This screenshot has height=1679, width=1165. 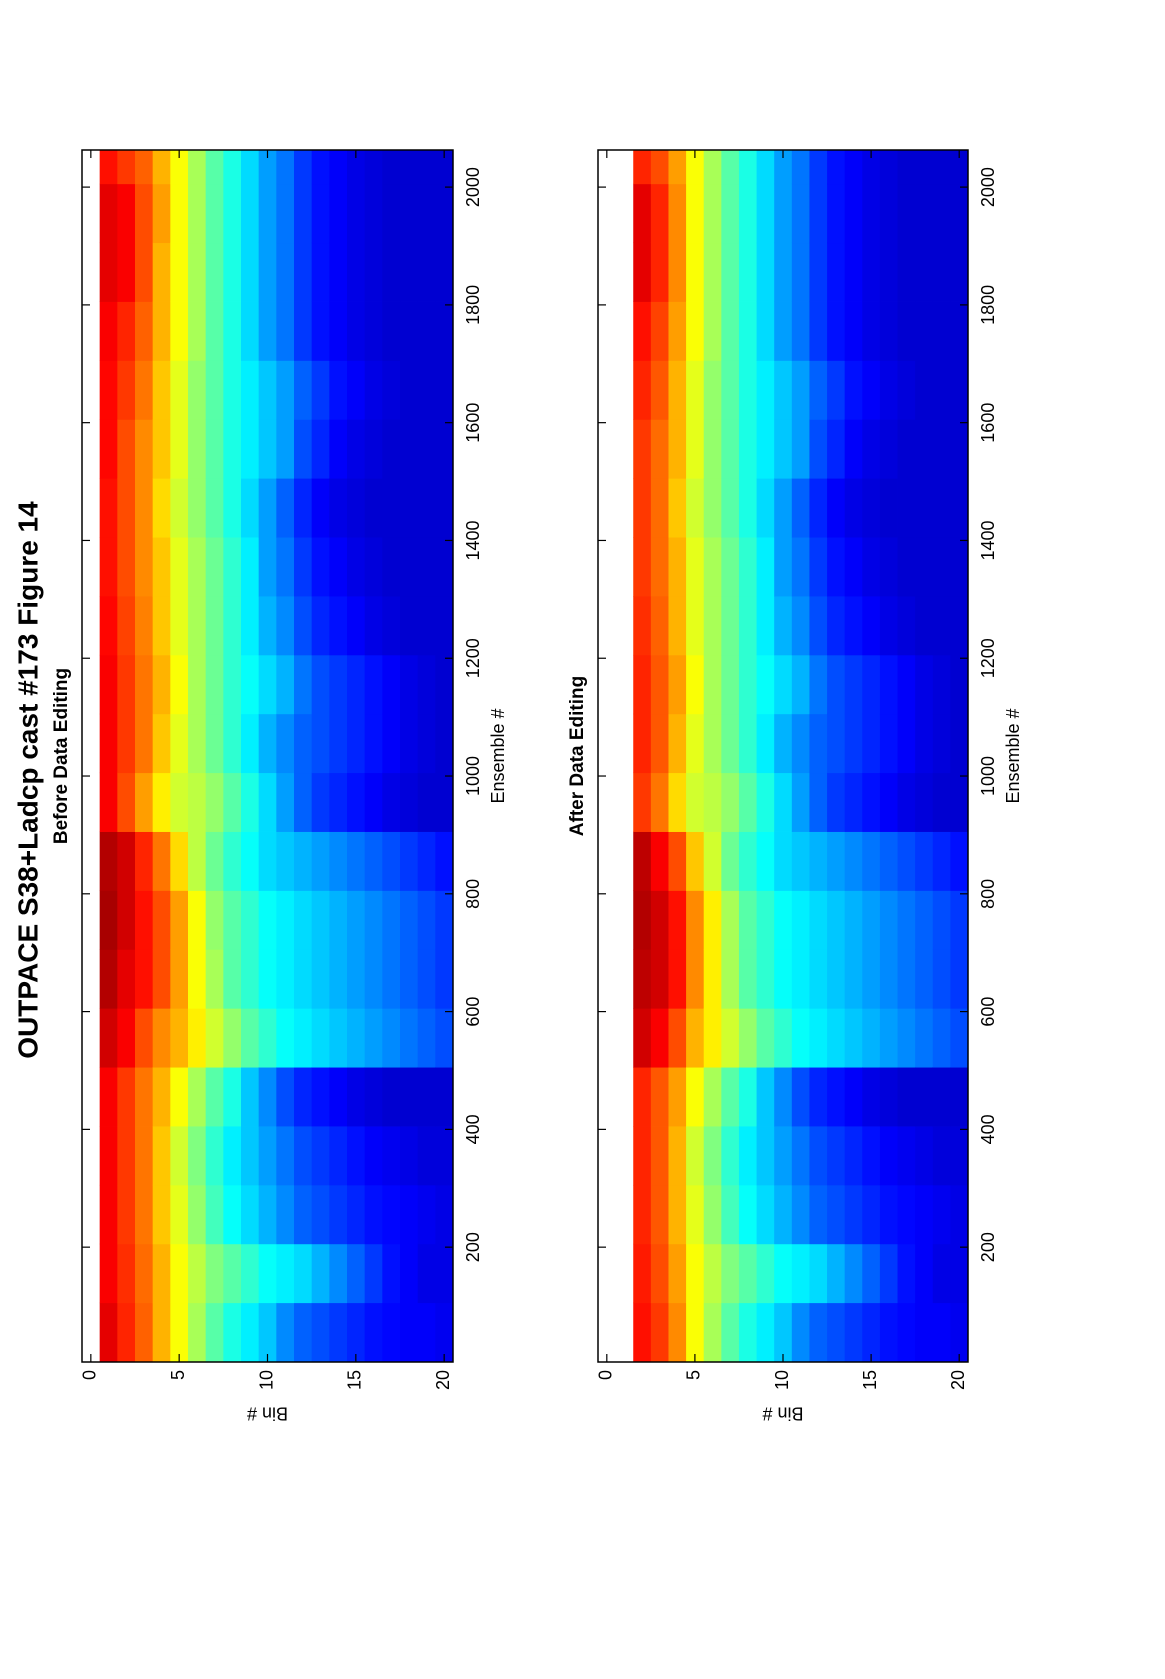 I want to click on y-tick-label: 5, so click(x=178, y=1375).